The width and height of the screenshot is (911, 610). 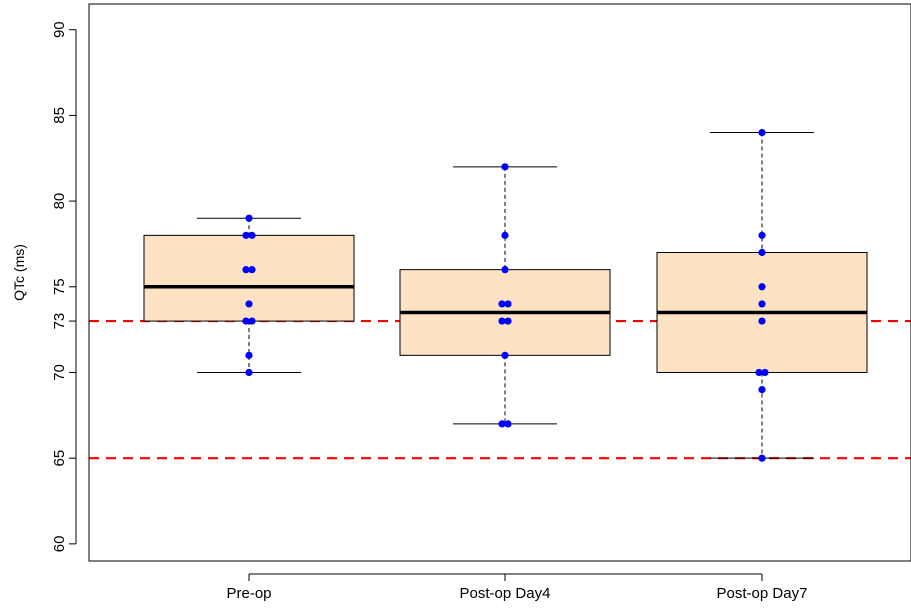 What do you see at coordinates (59, 29) in the screenshot?
I see `y-tick-label: 90` at bounding box center [59, 29].